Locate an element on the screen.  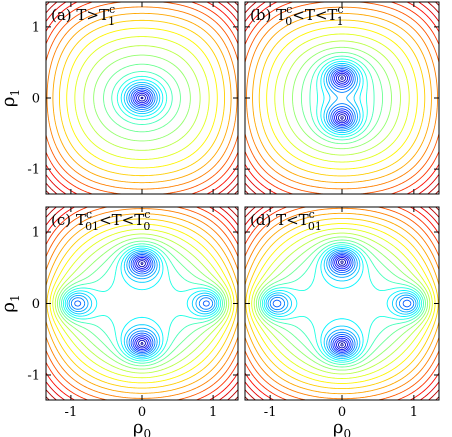
x-tick-label: -1 is located at coordinates (270, 412).